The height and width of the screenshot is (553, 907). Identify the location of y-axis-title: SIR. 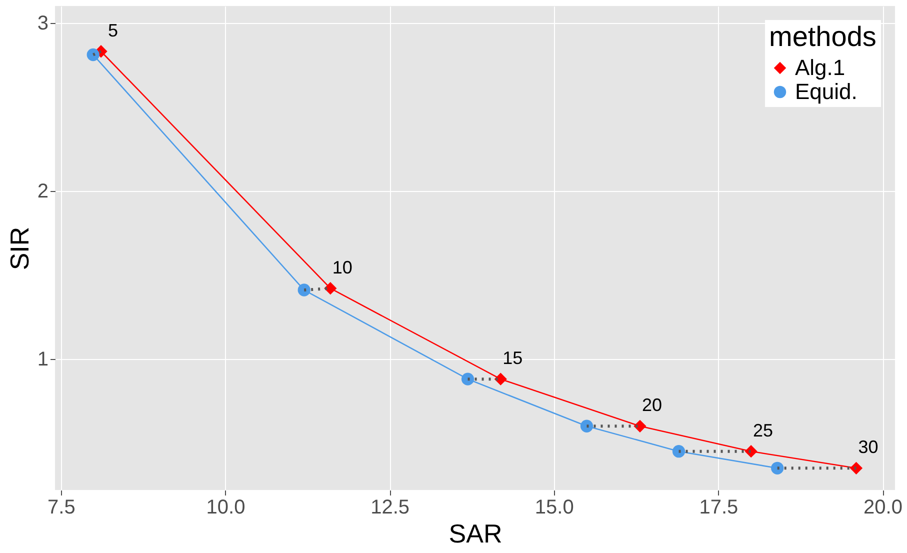
(19, 248).